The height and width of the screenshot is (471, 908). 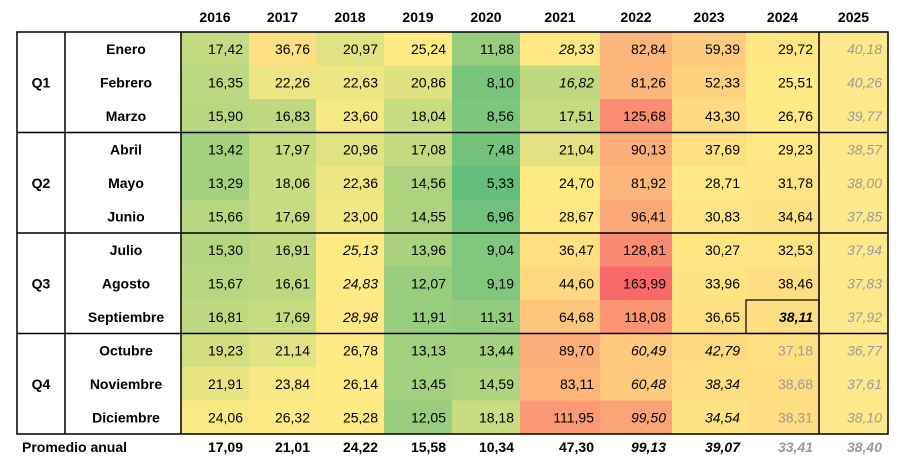 What do you see at coordinates (576, 82) in the screenshot?
I see `value-label: 16,82` at bounding box center [576, 82].